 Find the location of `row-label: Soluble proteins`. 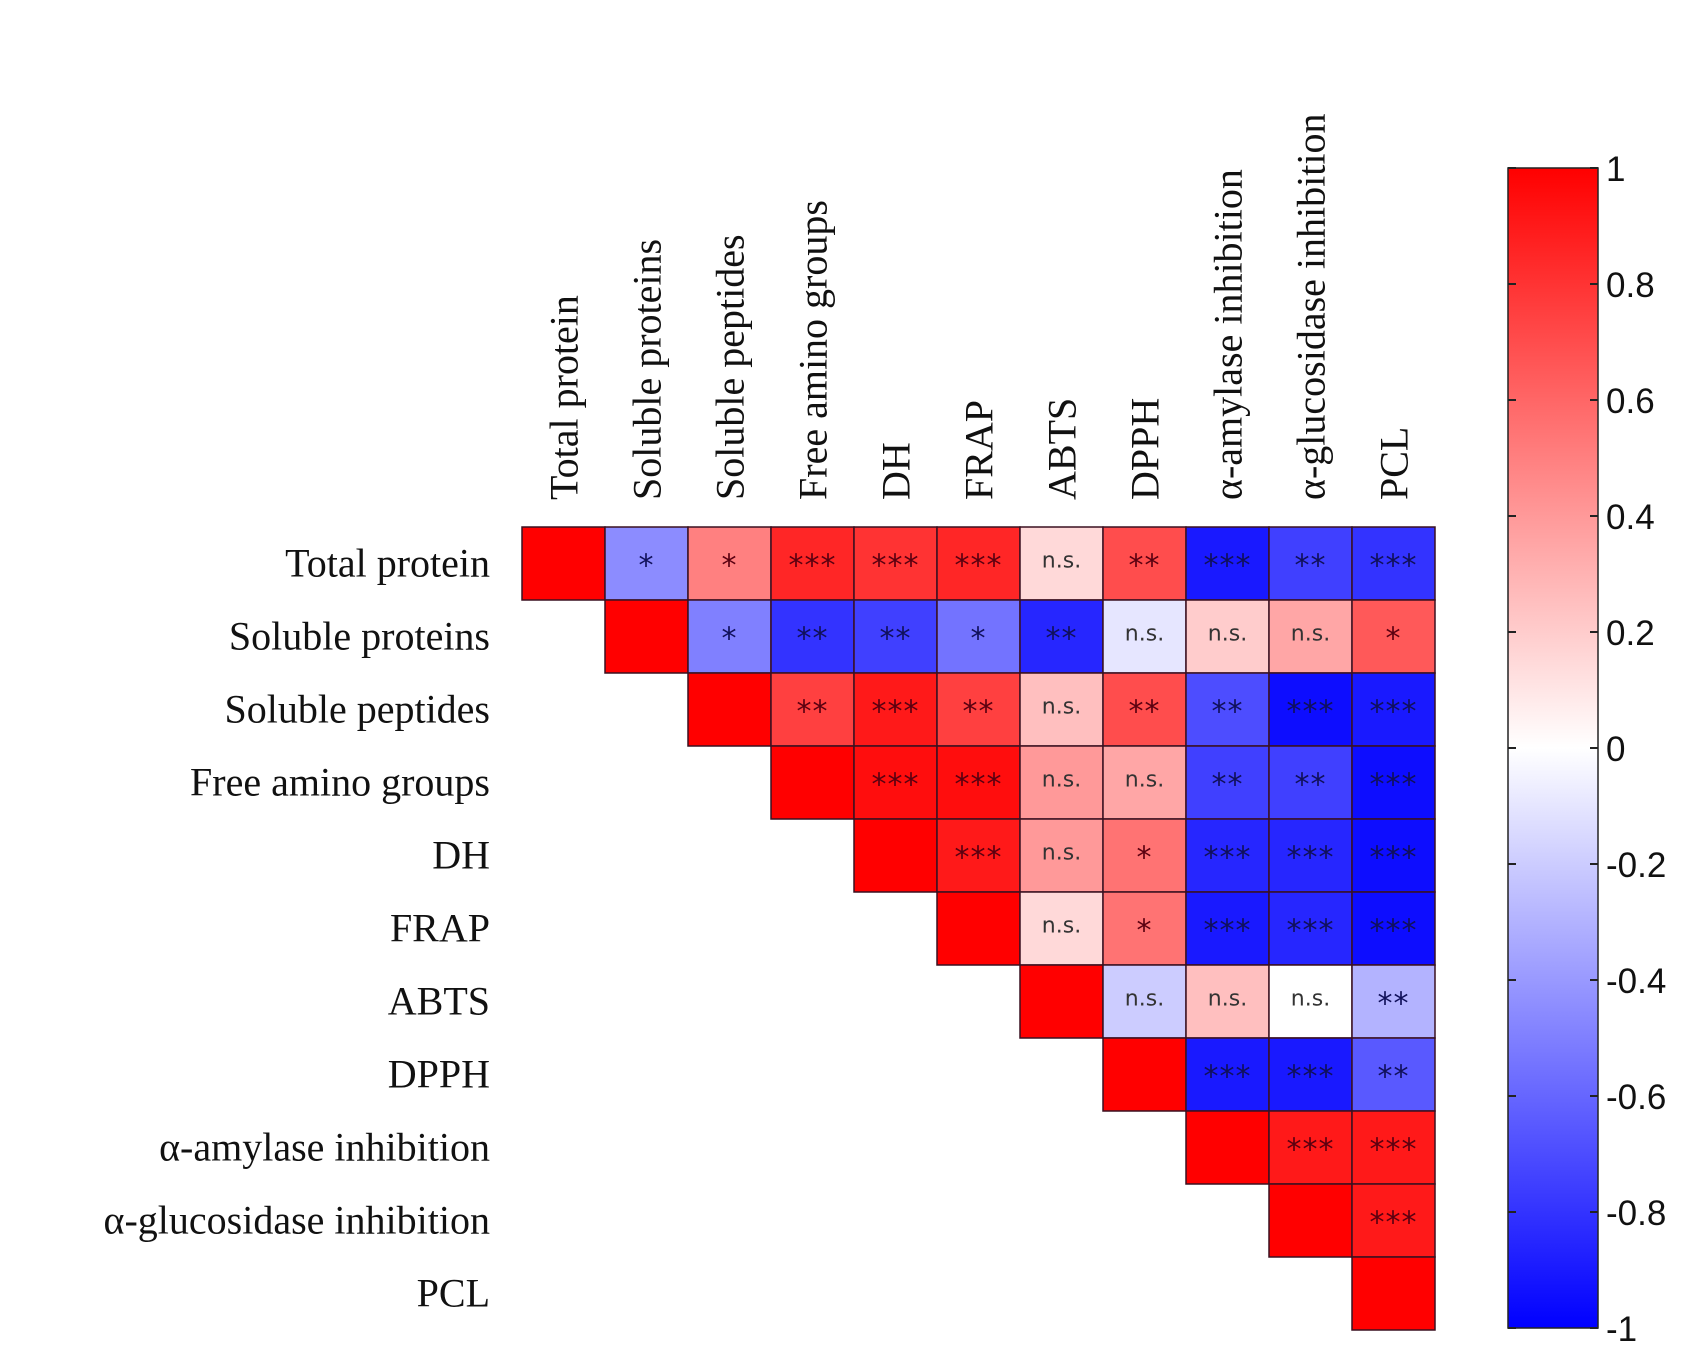

row-label: Soluble proteins is located at coordinates (359, 636).